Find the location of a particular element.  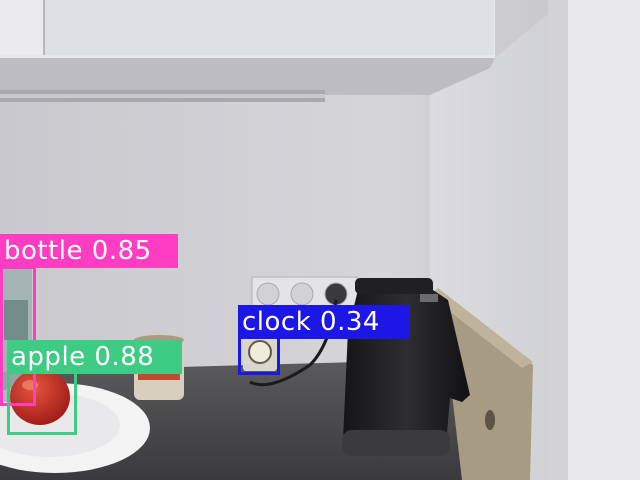

bottle-label: bottle 0.85 is located at coordinates (89, 251).